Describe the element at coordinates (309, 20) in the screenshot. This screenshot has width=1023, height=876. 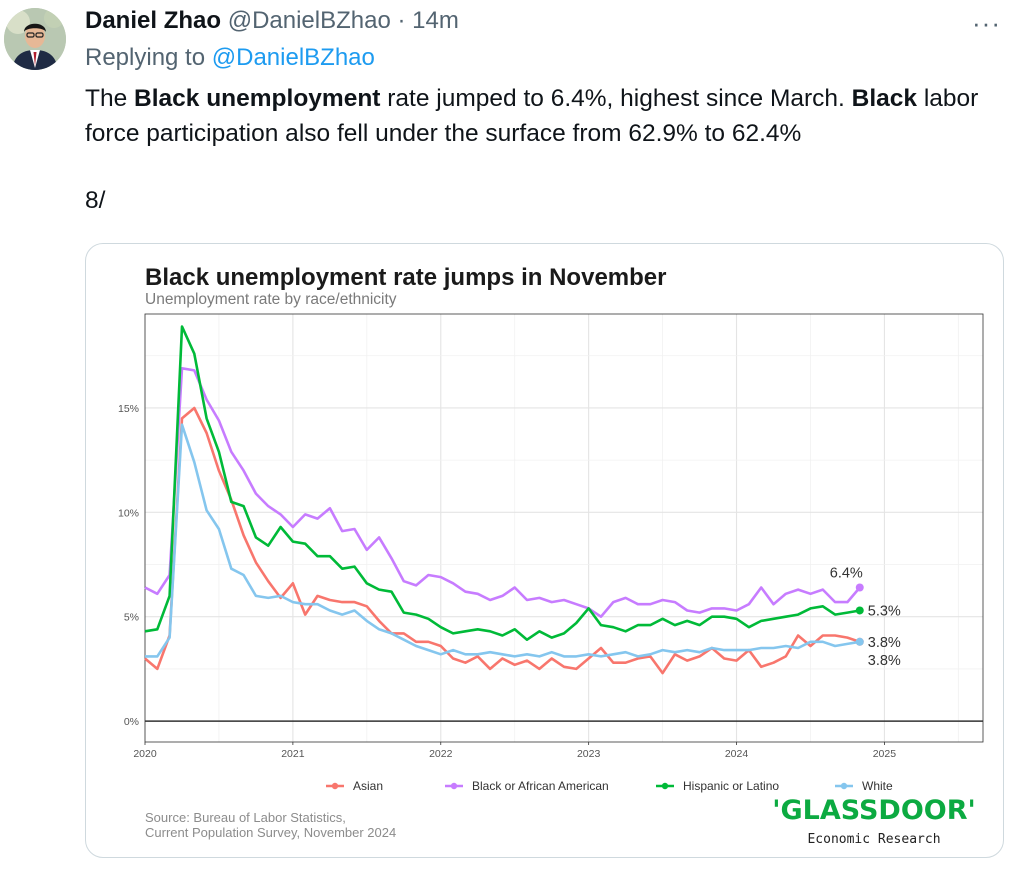
I see `author-handle: @DanielBZhao` at that location.